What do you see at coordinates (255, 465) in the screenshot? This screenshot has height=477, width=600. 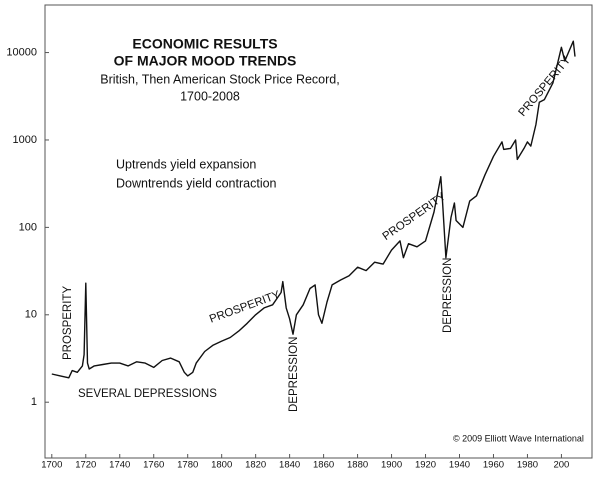 I see `x-tick-label: 1820` at bounding box center [255, 465].